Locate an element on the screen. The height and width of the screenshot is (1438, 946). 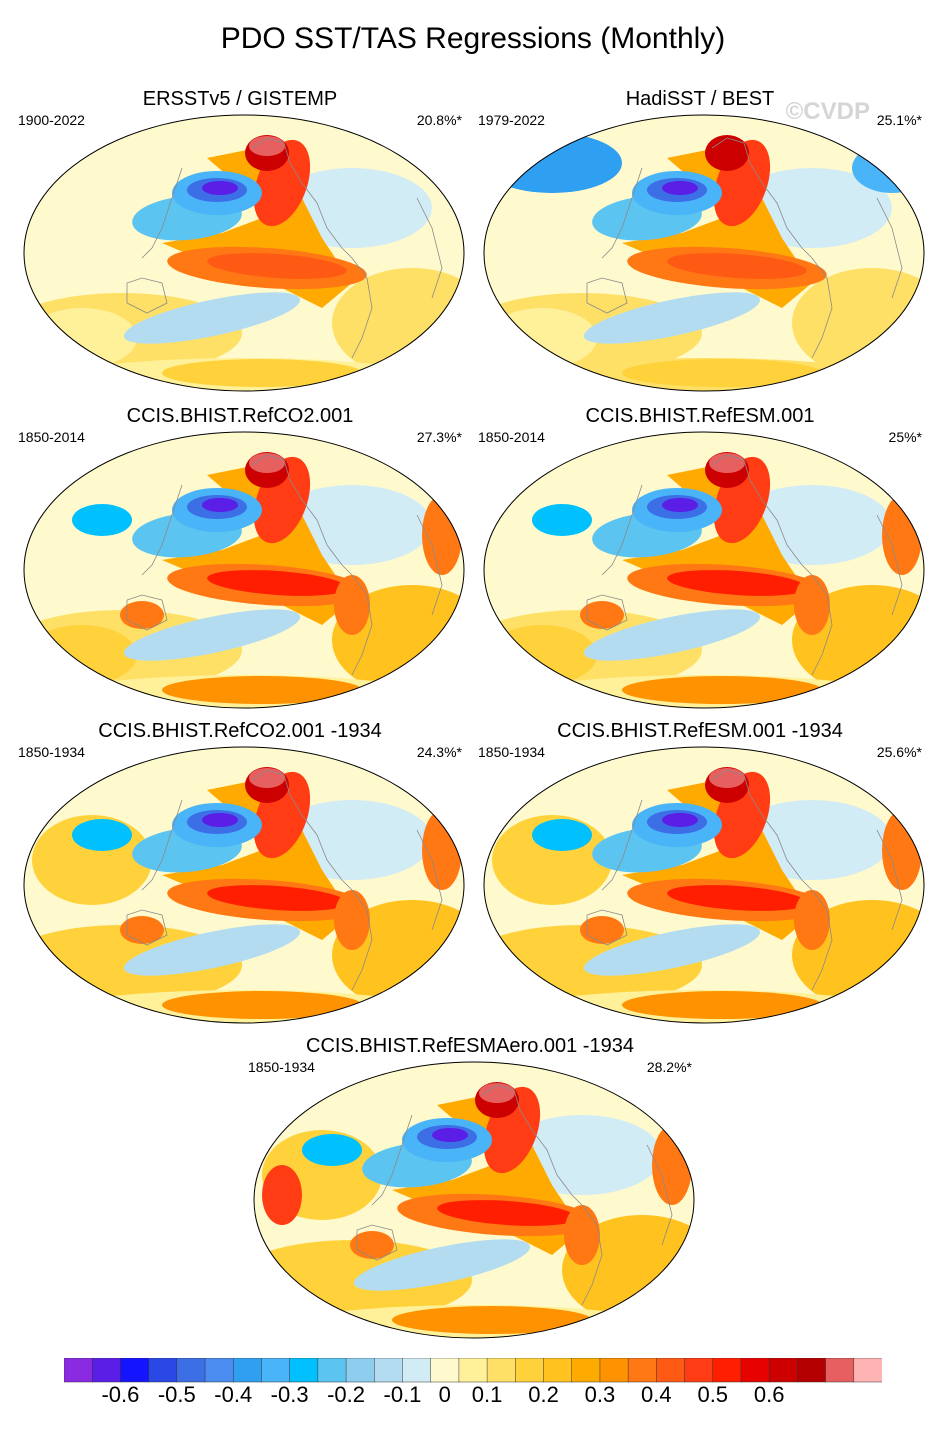
colorbar-tick-label: -0.6 is located at coordinates (120, 1394).